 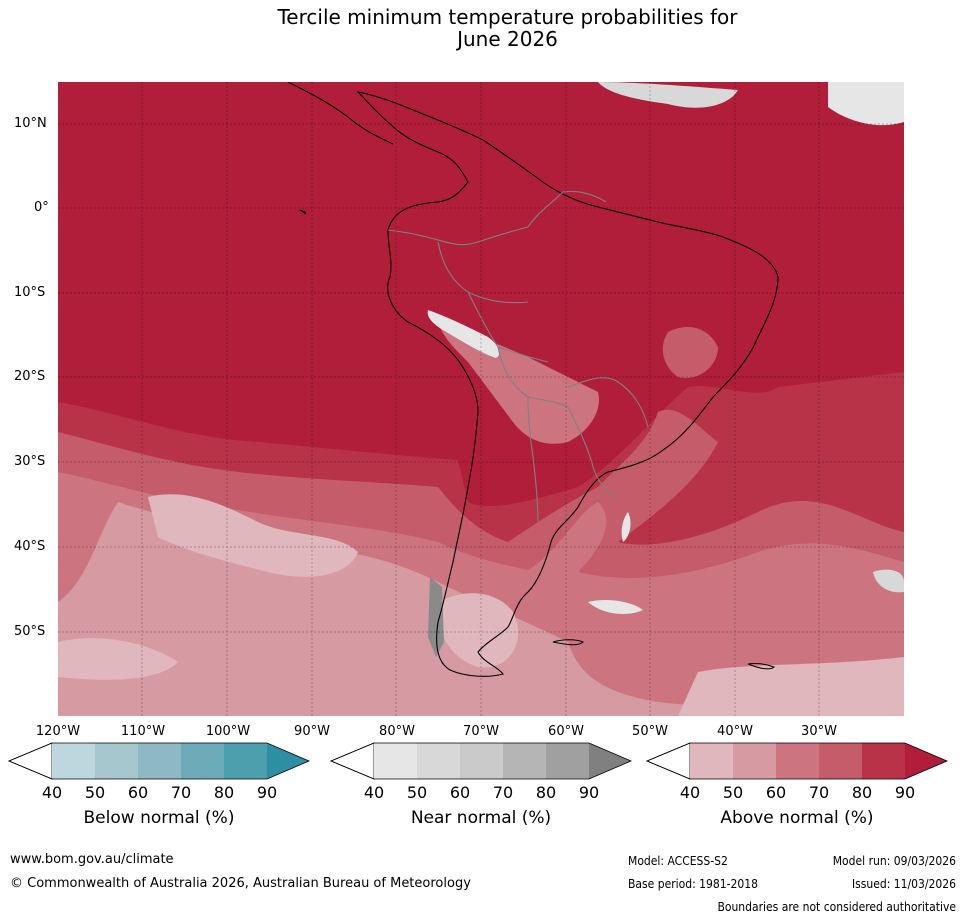 I want to click on colorbar-near-lower-arrow, so click(x=352, y=761).